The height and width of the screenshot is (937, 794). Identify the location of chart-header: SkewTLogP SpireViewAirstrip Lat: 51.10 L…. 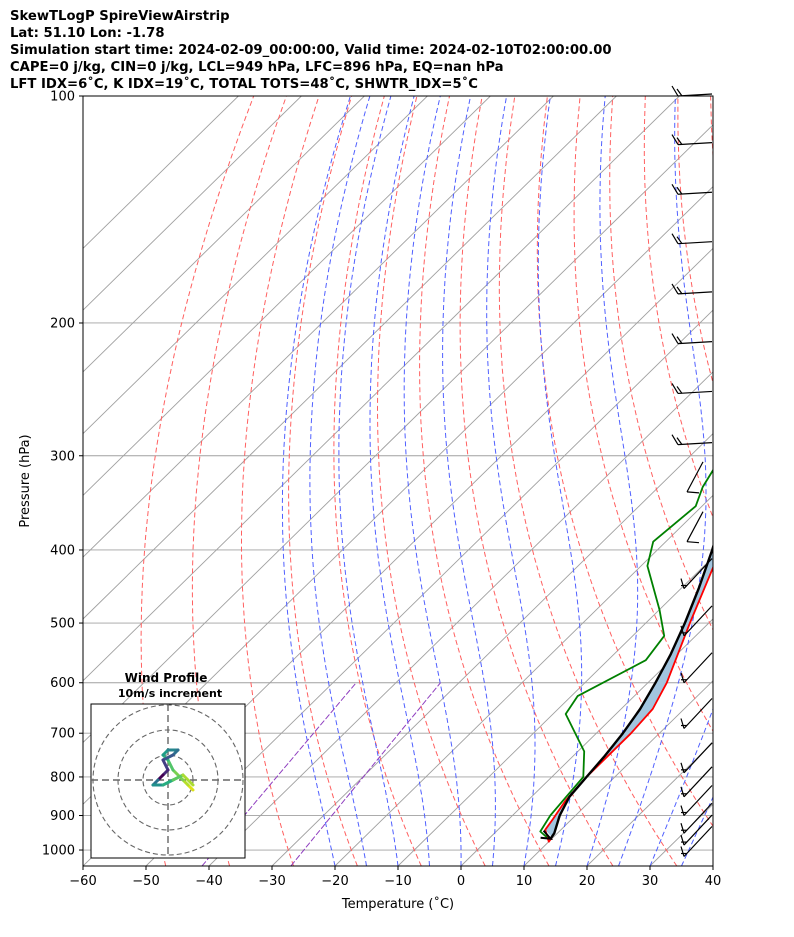
(311, 50).